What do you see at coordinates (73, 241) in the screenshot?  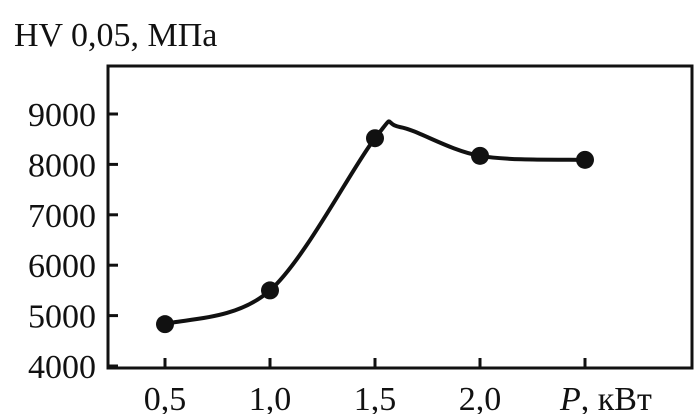 I see `y-axis: 4000 5000 6000 7000 8000 9000` at bounding box center [73, 241].